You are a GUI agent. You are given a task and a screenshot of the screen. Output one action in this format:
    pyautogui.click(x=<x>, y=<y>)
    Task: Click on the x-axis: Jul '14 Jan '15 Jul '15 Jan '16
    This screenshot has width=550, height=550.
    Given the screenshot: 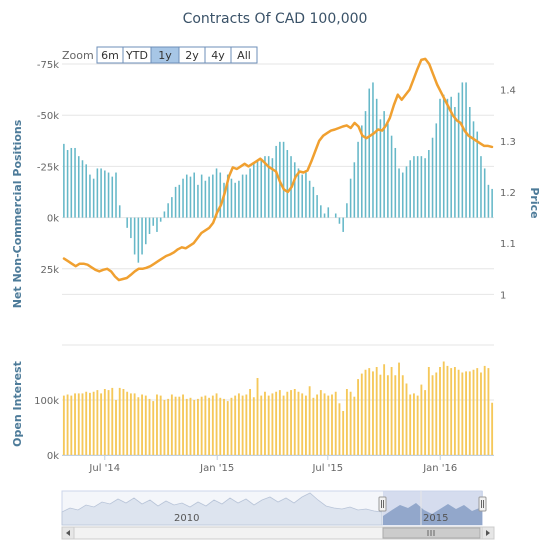 What is the action you would take?
    pyautogui.click(x=278, y=464)
    